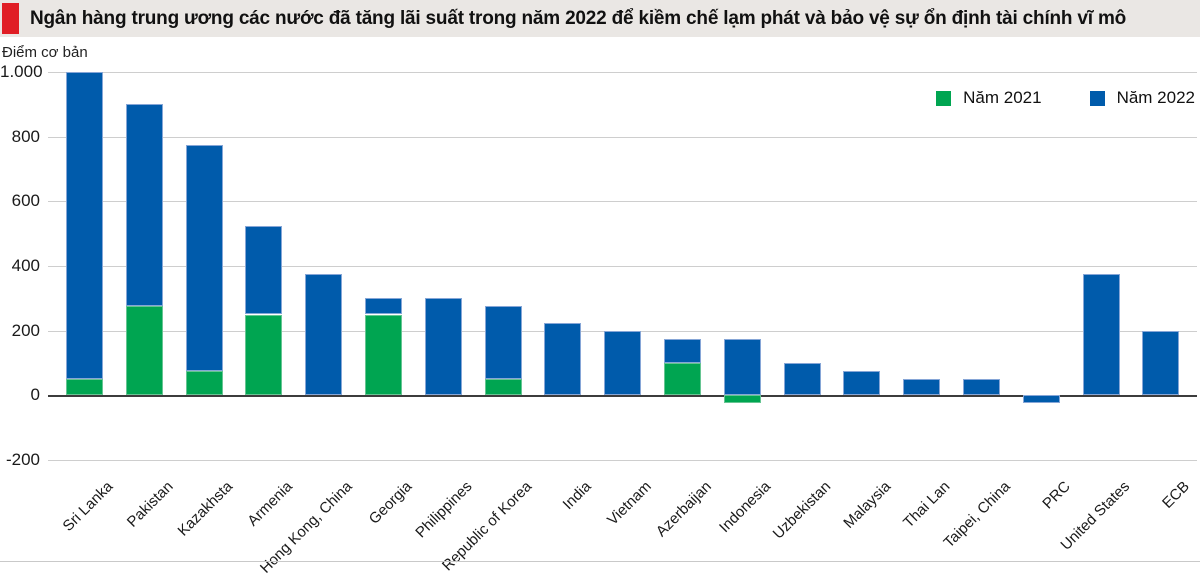  I want to click on x-axis-label: Azerbaijan, so click(683, 509).